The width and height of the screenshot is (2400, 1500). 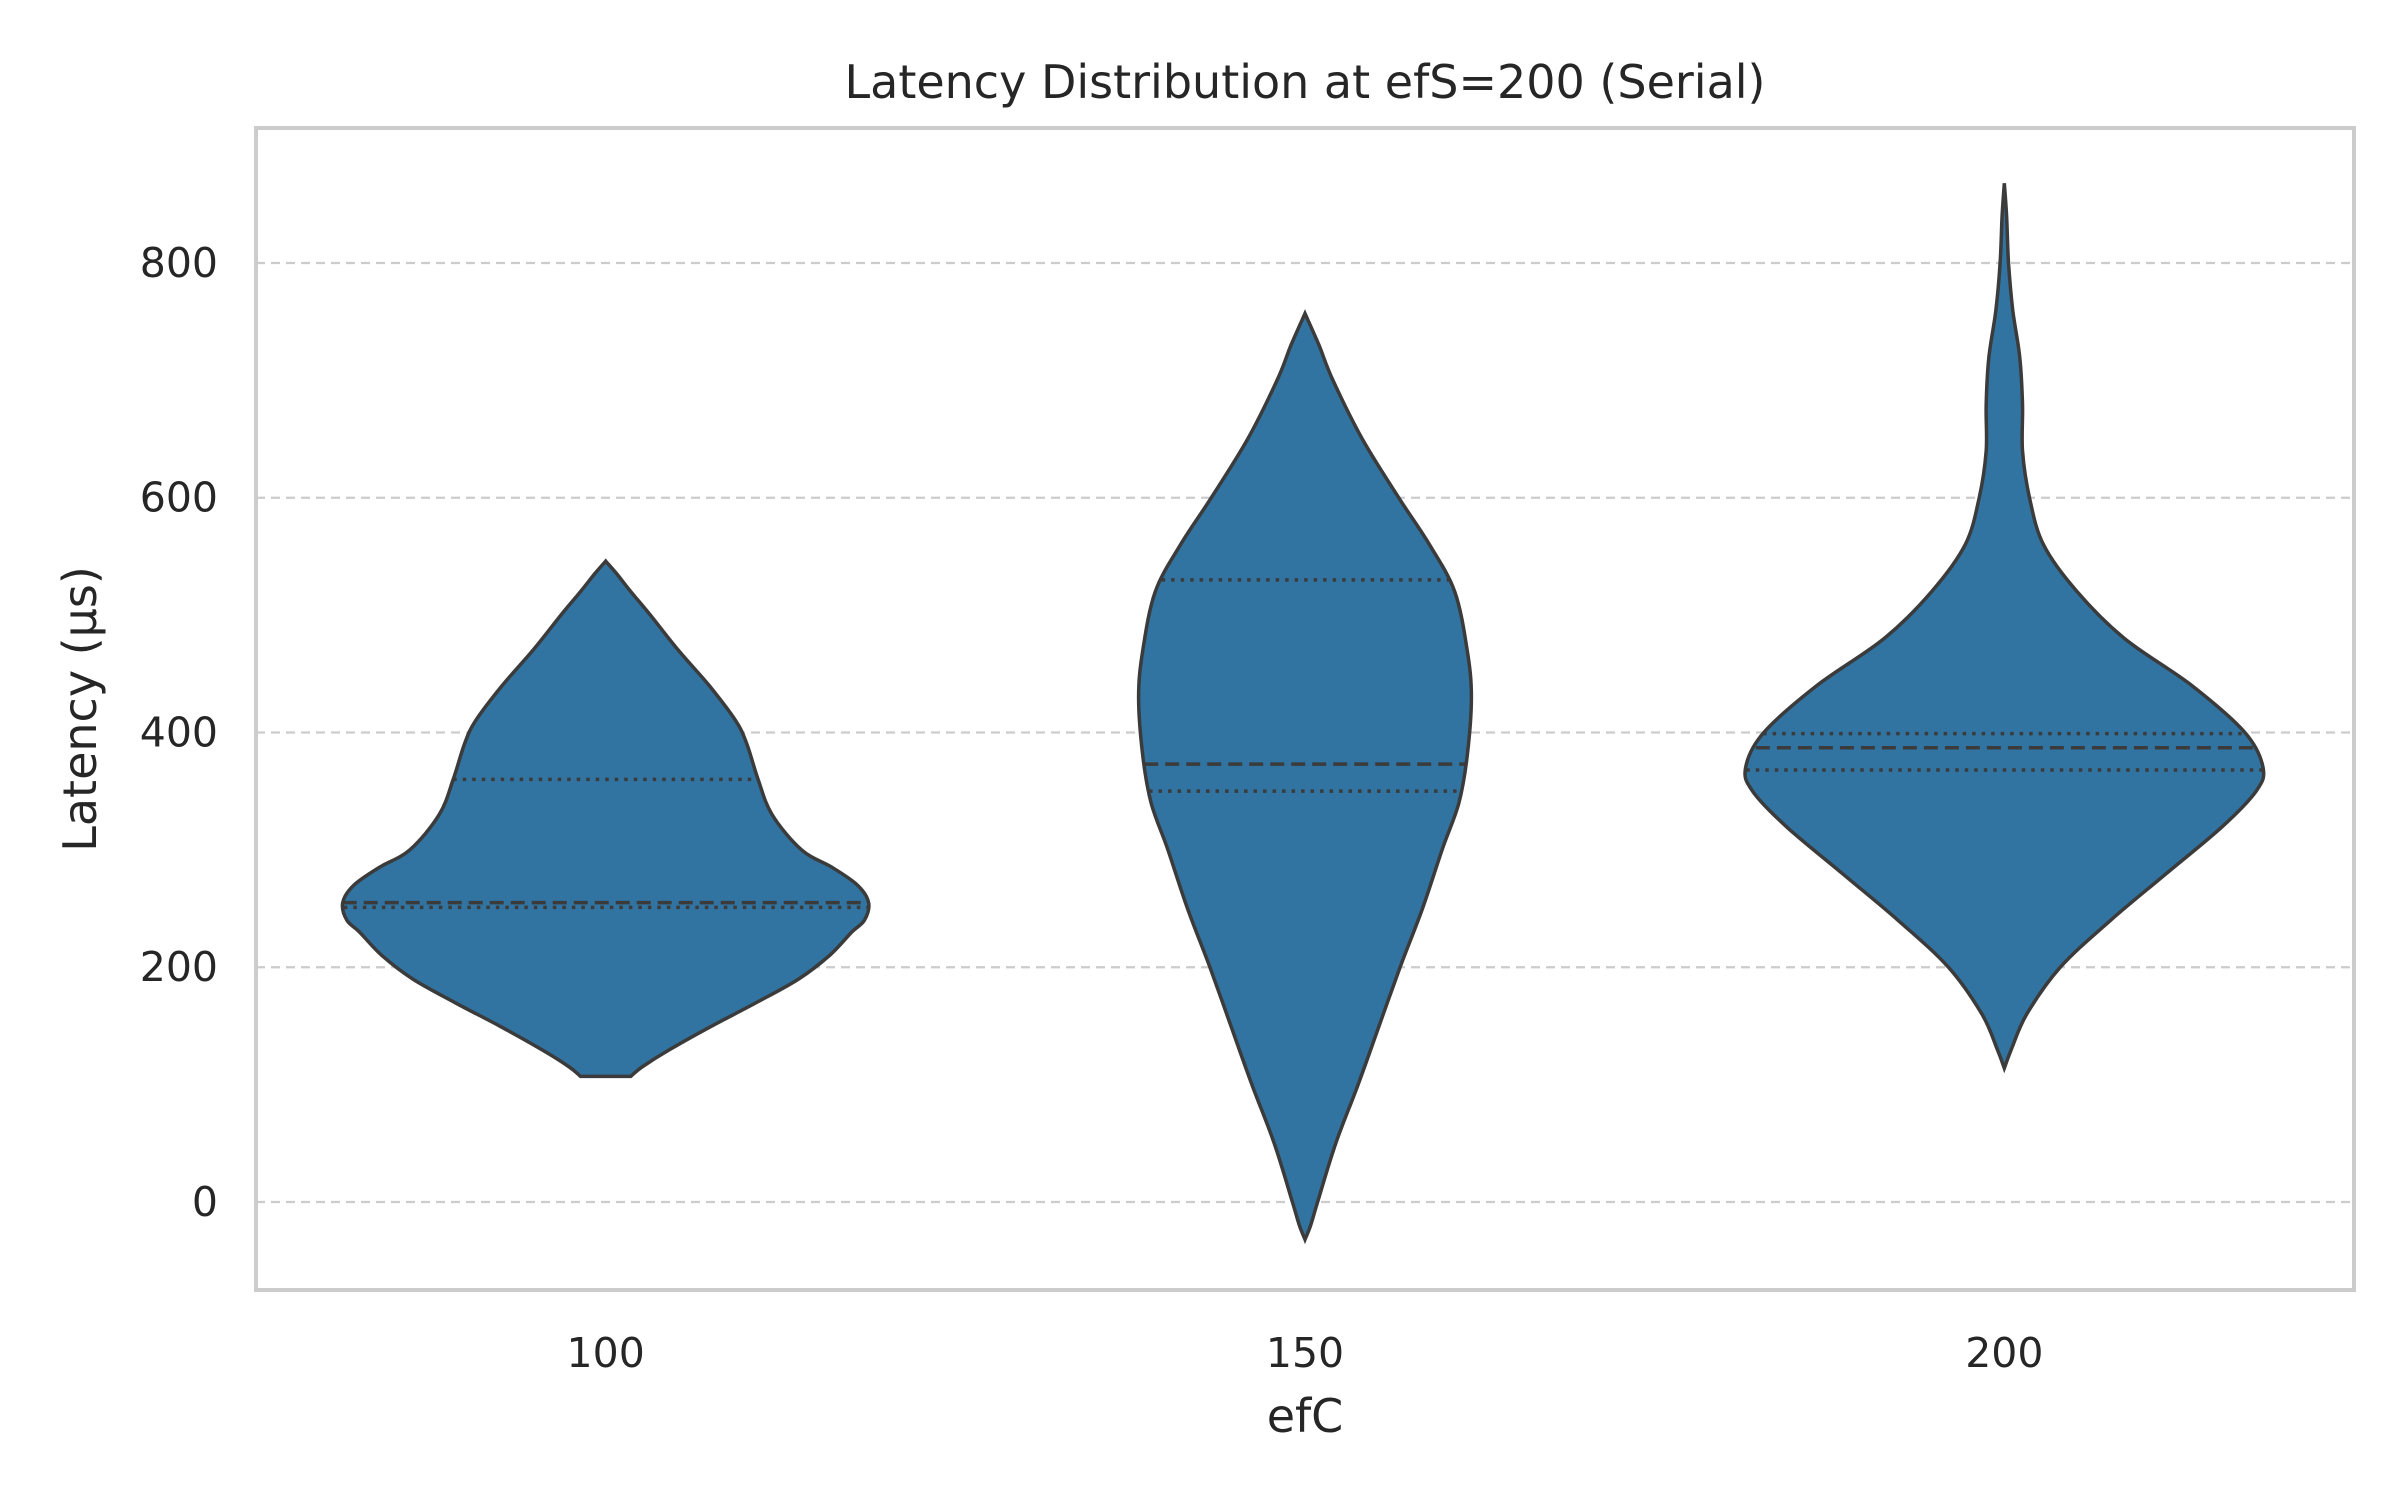 I want to click on y-tick-label: 800, so click(x=179, y=263).